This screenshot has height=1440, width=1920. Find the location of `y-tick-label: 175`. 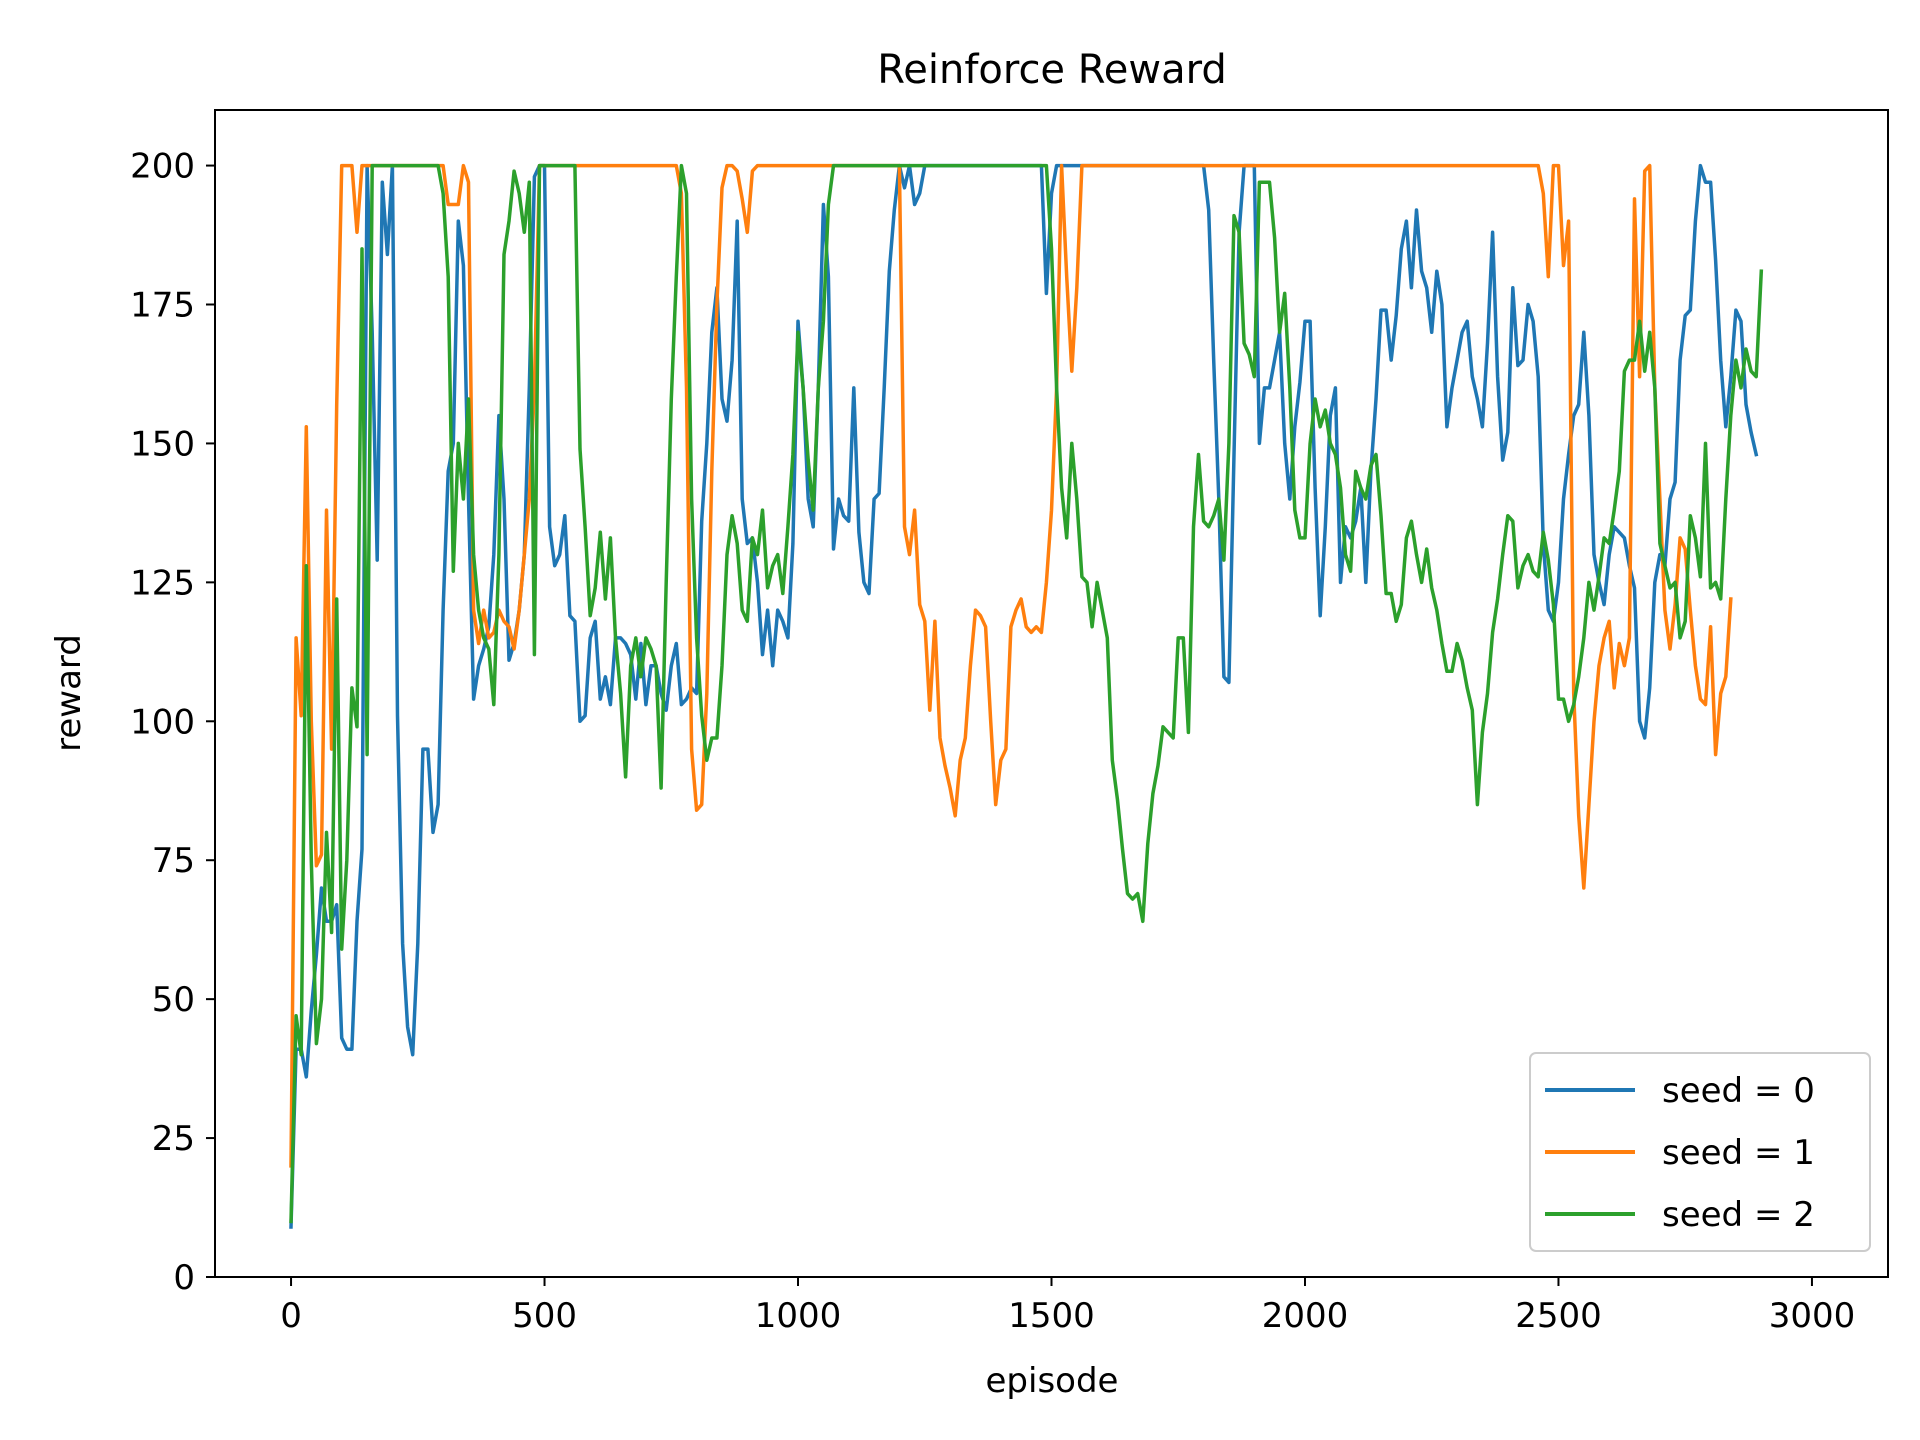

y-tick-label: 175 is located at coordinates (162, 306).